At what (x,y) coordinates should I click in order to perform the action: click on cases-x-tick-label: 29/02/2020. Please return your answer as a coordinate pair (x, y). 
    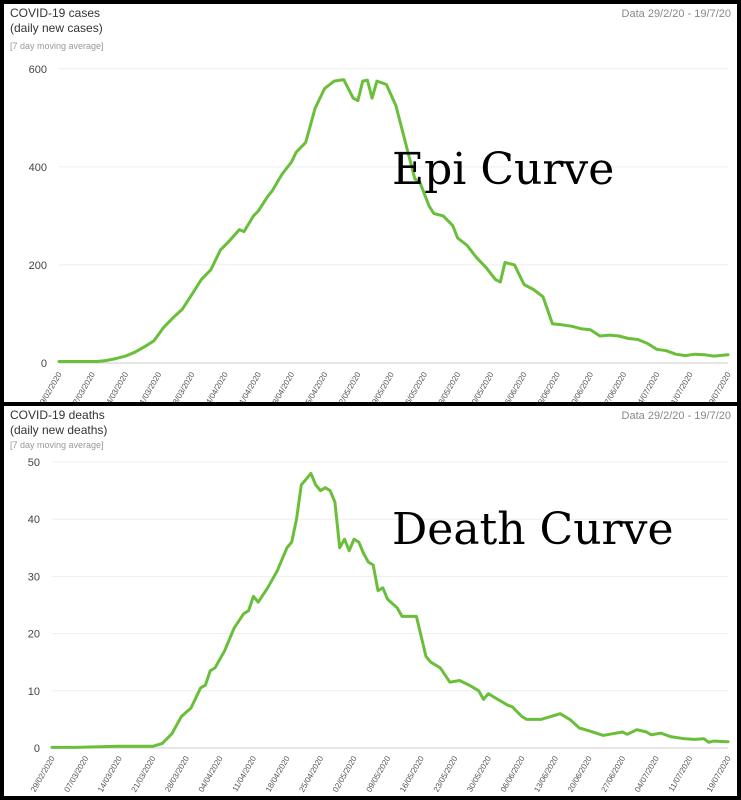
    Looking at the image, I should click on (50, 386).